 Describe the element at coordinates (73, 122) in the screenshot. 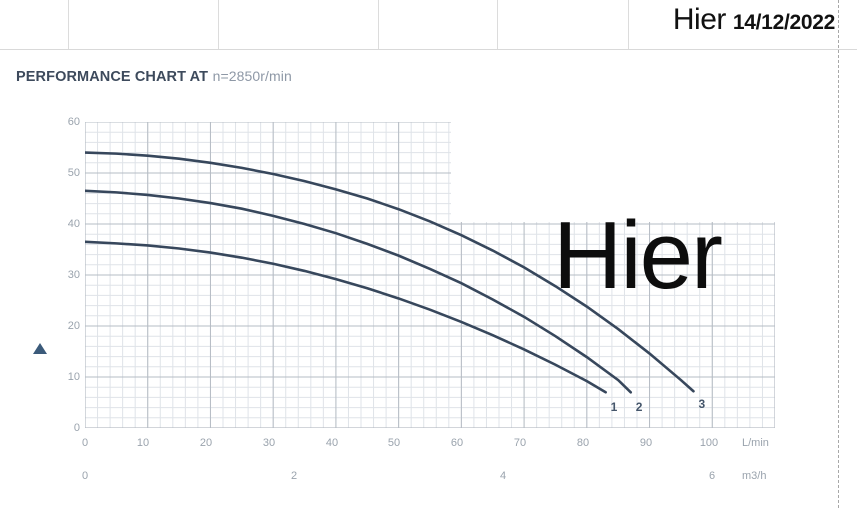

I see `y-tick-label: 60` at that location.